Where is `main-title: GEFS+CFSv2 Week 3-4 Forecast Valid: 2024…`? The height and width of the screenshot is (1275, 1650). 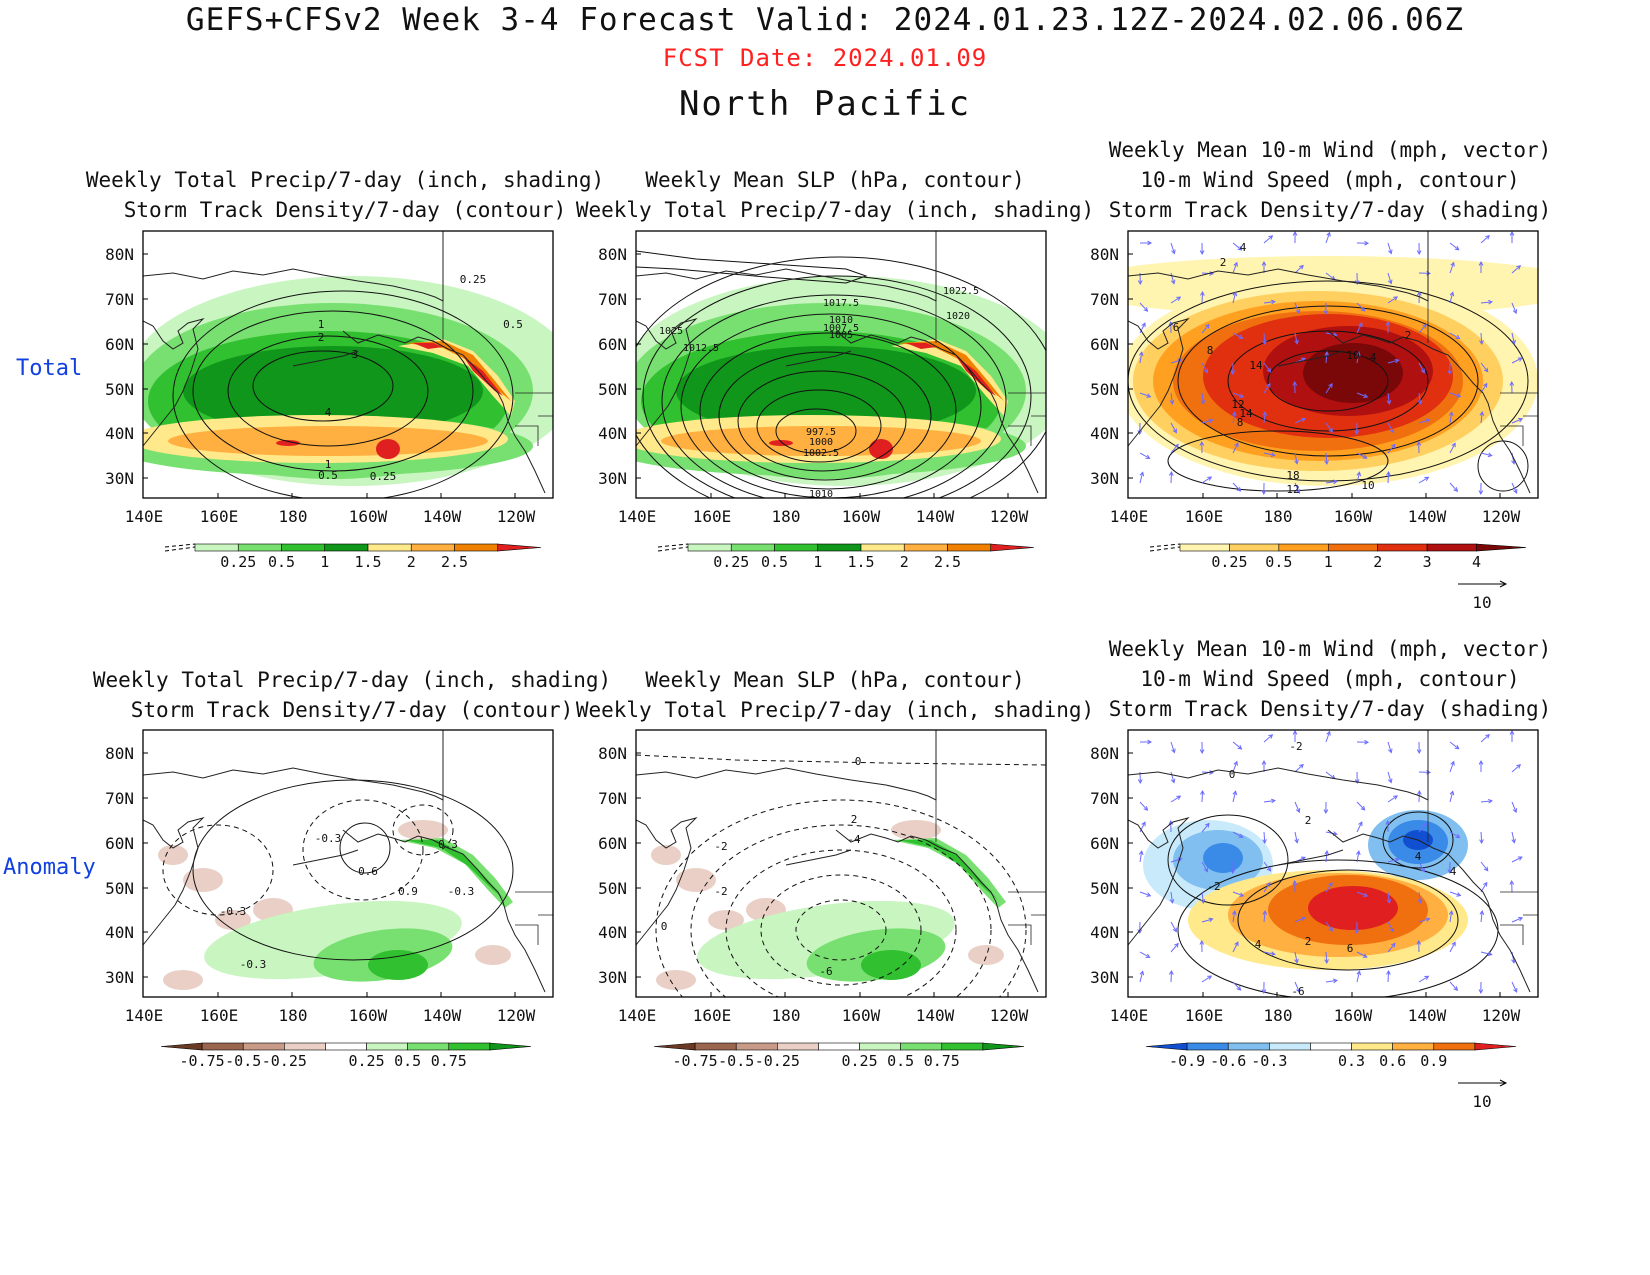 main-title: GEFS+CFSv2 Week 3-4 Forecast Valid: 2024… is located at coordinates (825, 20).